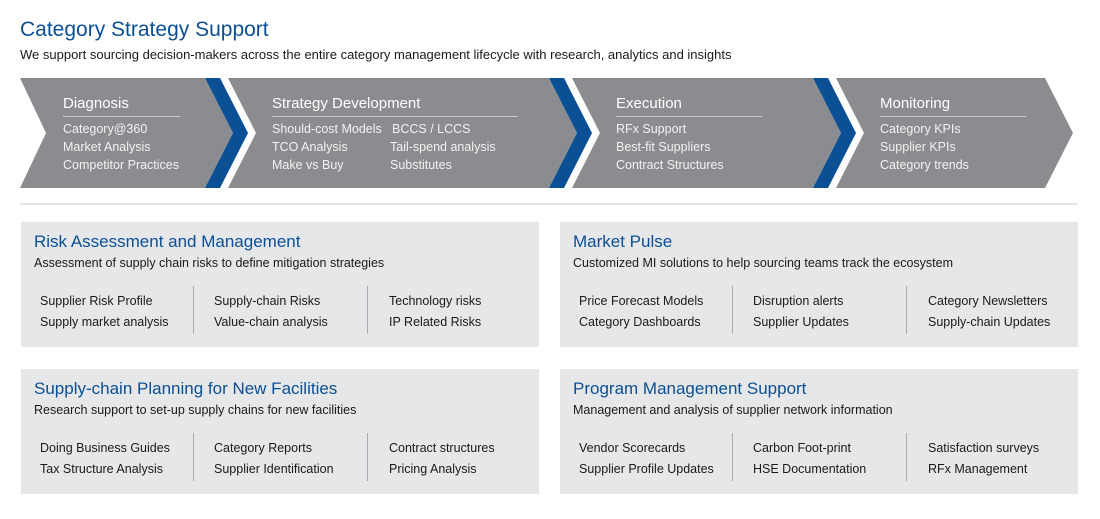 This screenshot has height=519, width=1100. Describe the element at coordinates (640, 322) in the screenshot. I see `list-item: Category Dashboards` at that location.